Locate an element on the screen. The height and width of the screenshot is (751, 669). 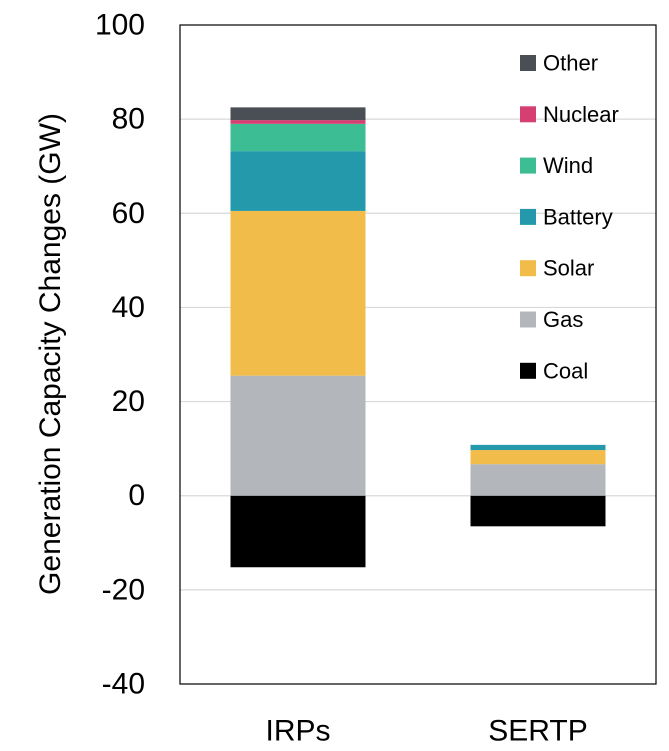
bar-segment-solar-sertp is located at coordinates (538, 457).